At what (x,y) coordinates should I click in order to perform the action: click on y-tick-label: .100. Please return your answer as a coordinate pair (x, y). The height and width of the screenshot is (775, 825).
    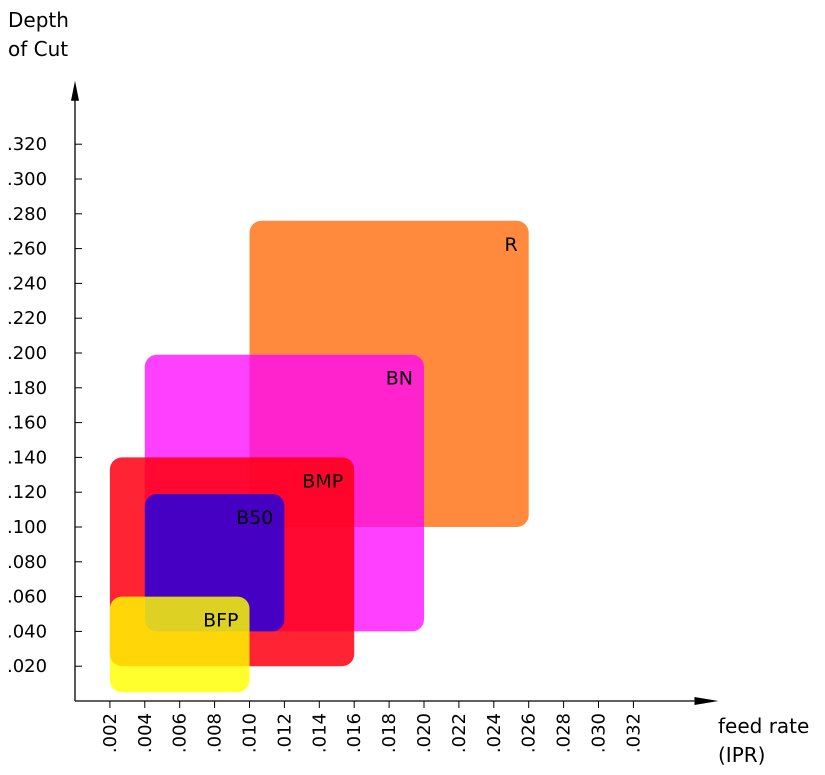
    Looking at the image, I should click on (27, 527).